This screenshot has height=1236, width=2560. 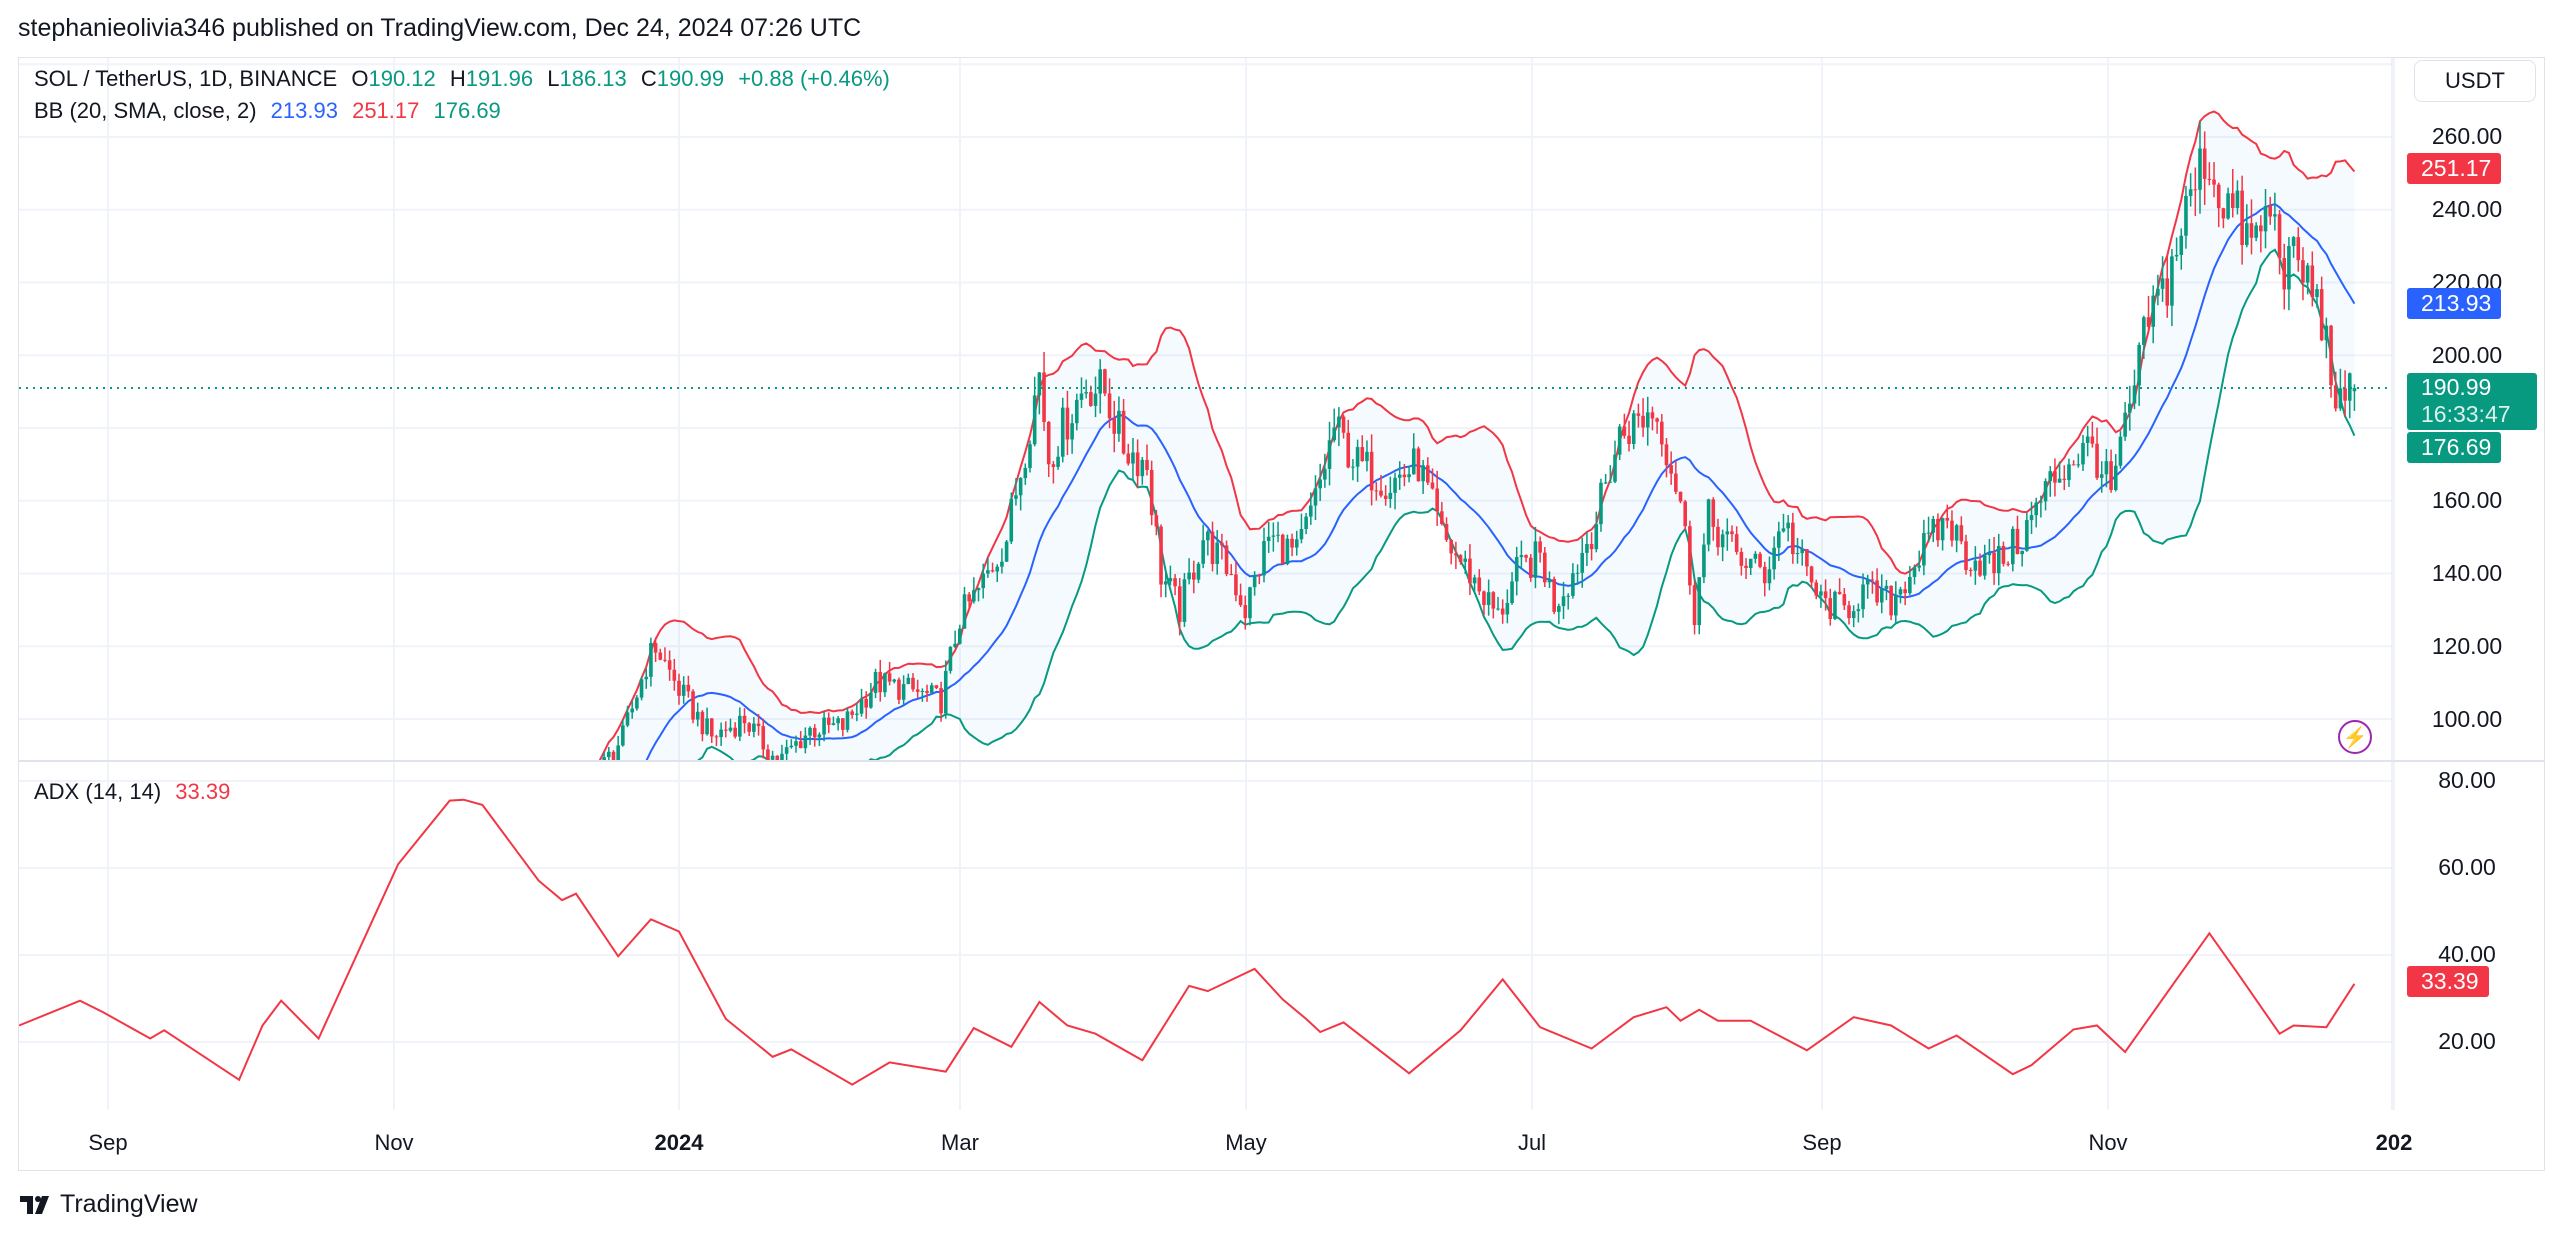 What do you see at coordinates (2467, 719) in the screenshot?
I see `price-tick: 100.00` at bounding box center [2467, 719].